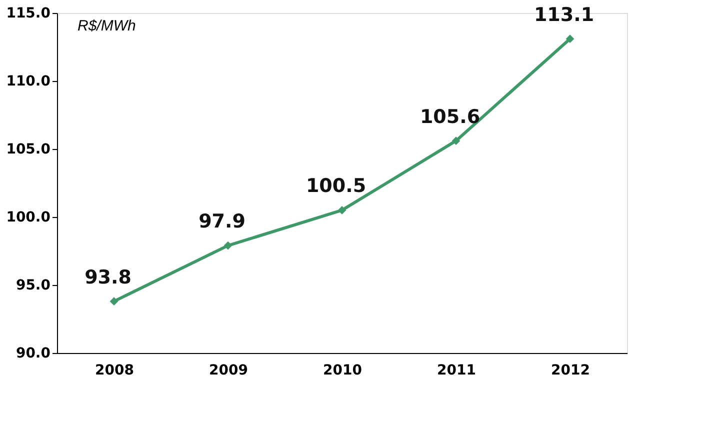 The image size is (717, 426). What do you see at coordinates (228, 370) in the screenshot?
I see `x-tick-label: 2009` at bounding box center [228, 370].